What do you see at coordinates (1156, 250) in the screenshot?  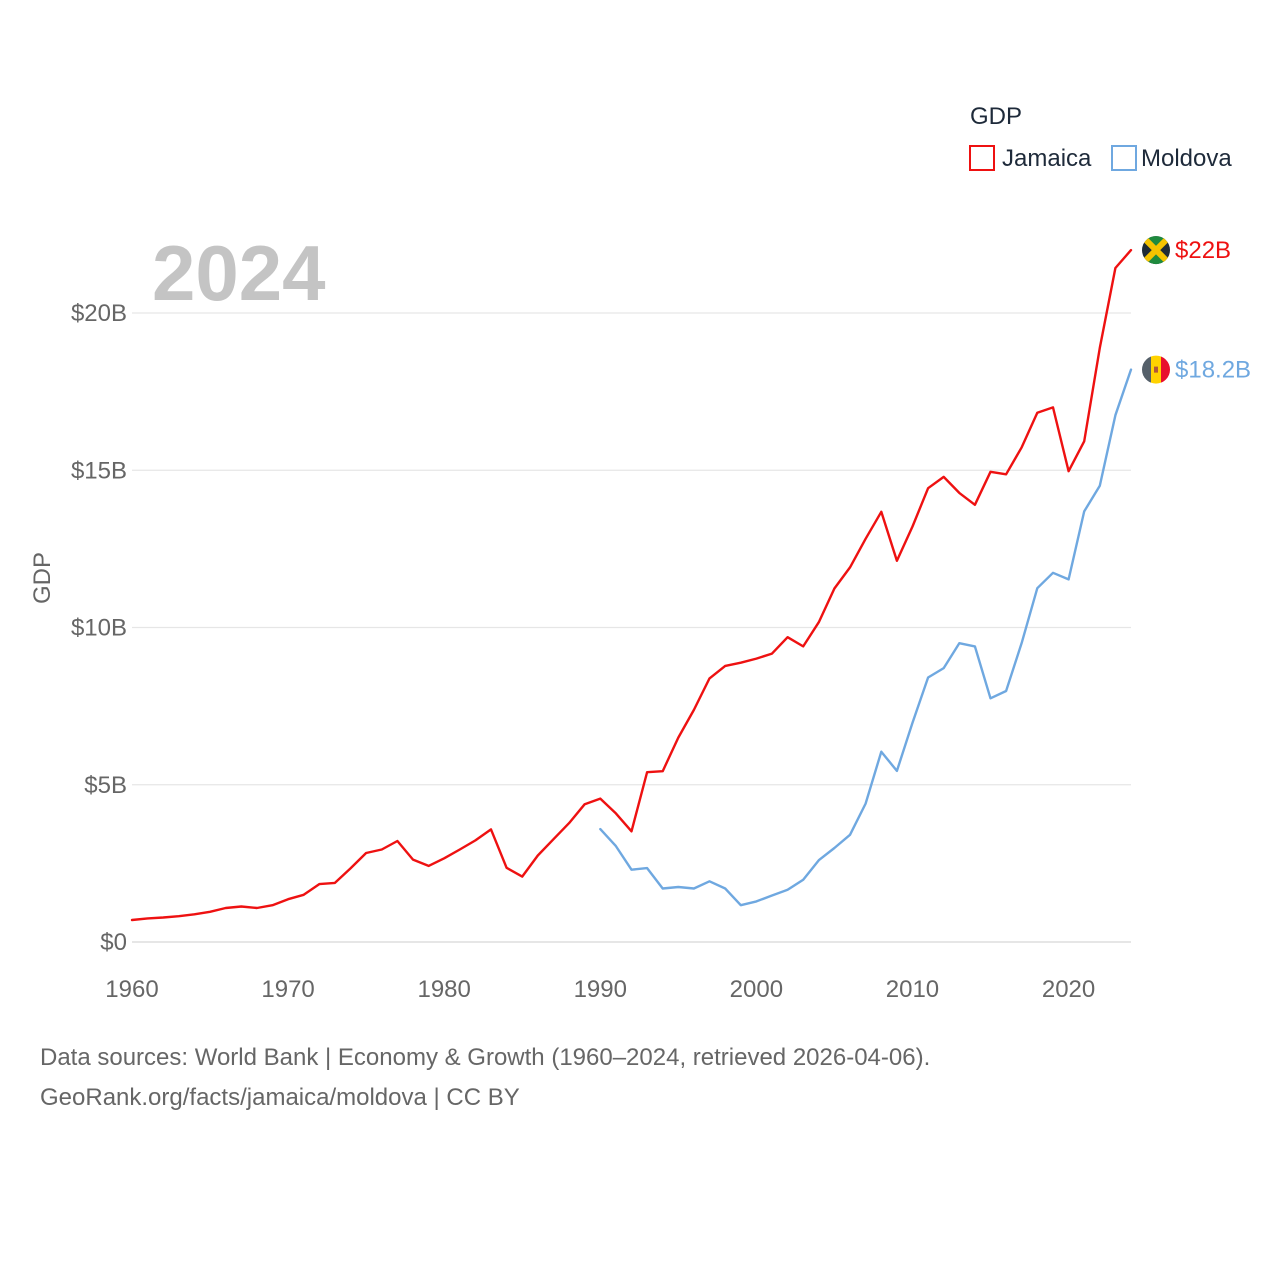 I see `jamaica-flag-icon` at bounding box center [1156, 250].